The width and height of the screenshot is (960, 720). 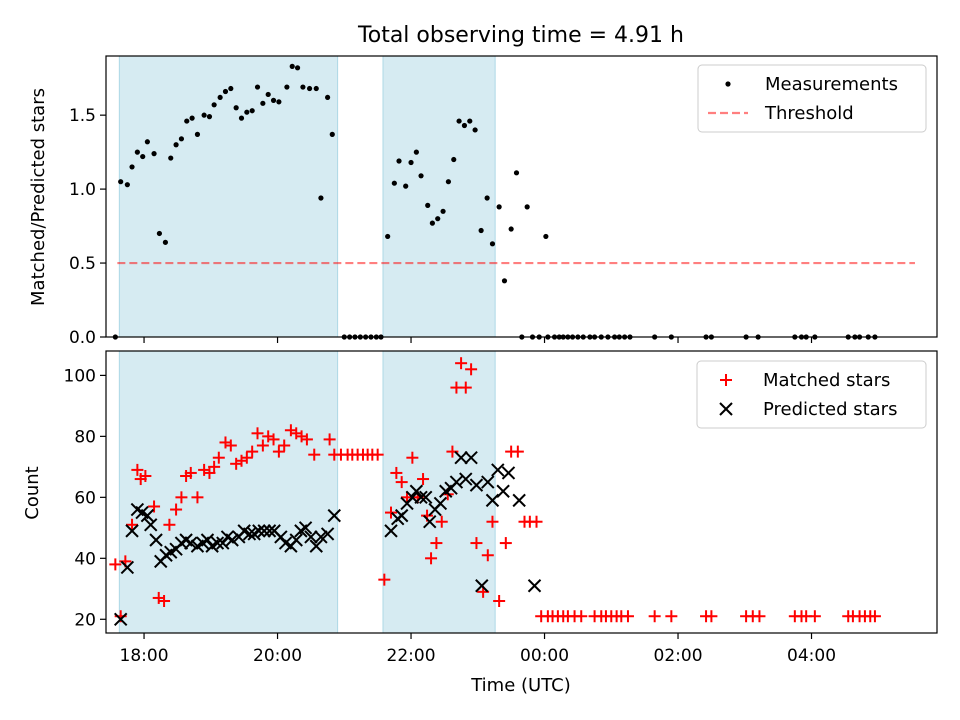 I want to click on legend-predicted-marker, so click(x=726, y=409).